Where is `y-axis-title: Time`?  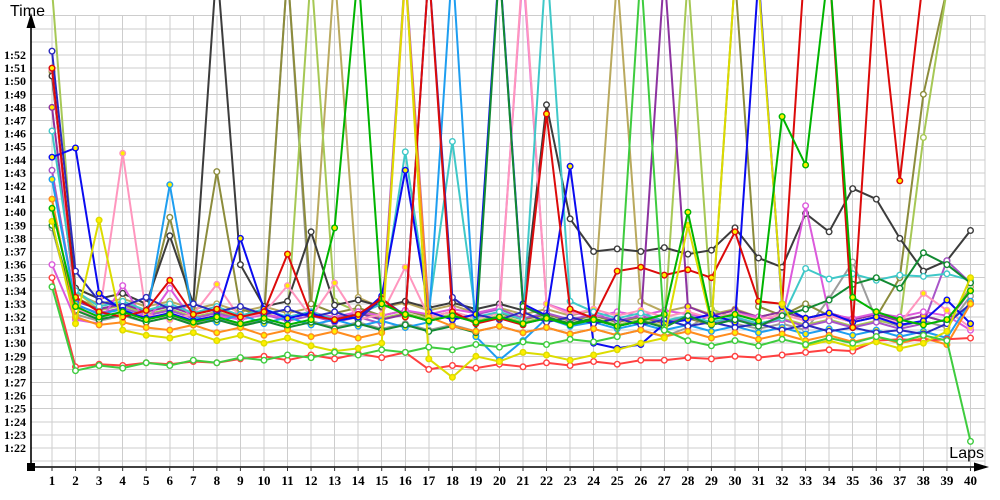 y-axis-title: Time is located at coordinates (27, 11).